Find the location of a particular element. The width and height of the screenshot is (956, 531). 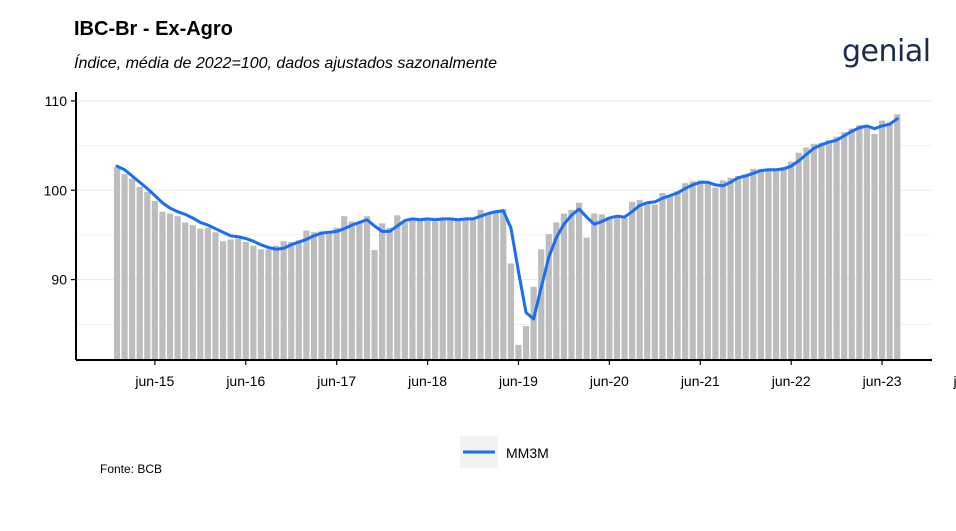

source-note: Fonte: BCB is located at coordinates (131, 469).